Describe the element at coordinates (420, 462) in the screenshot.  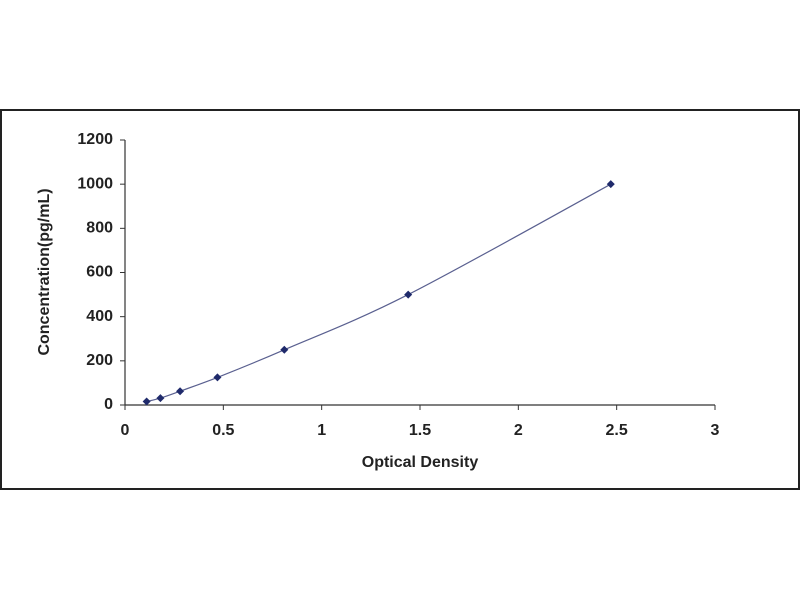
I see `x-axis-label: Optical Density` at that location.